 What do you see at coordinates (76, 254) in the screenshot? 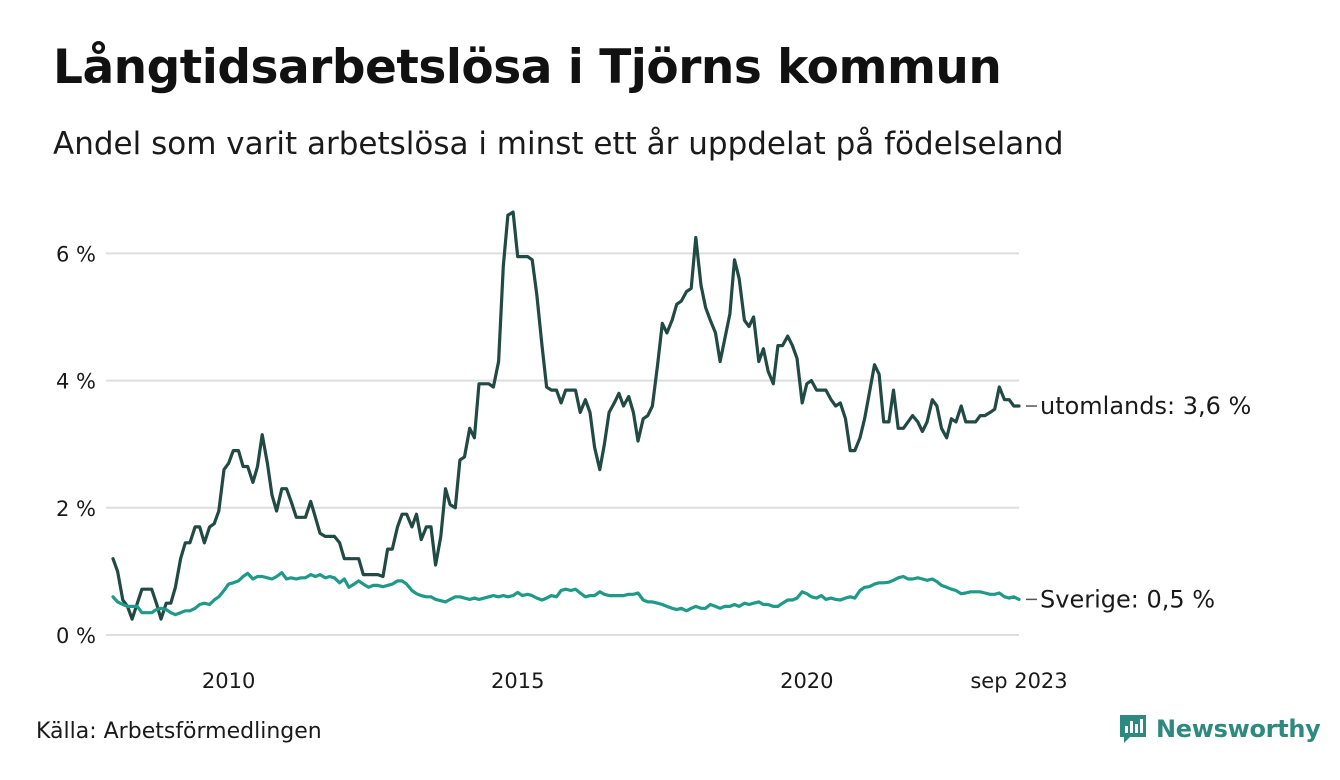
I see `y-tick-label: 6 %` at bounding box center [76, 254].